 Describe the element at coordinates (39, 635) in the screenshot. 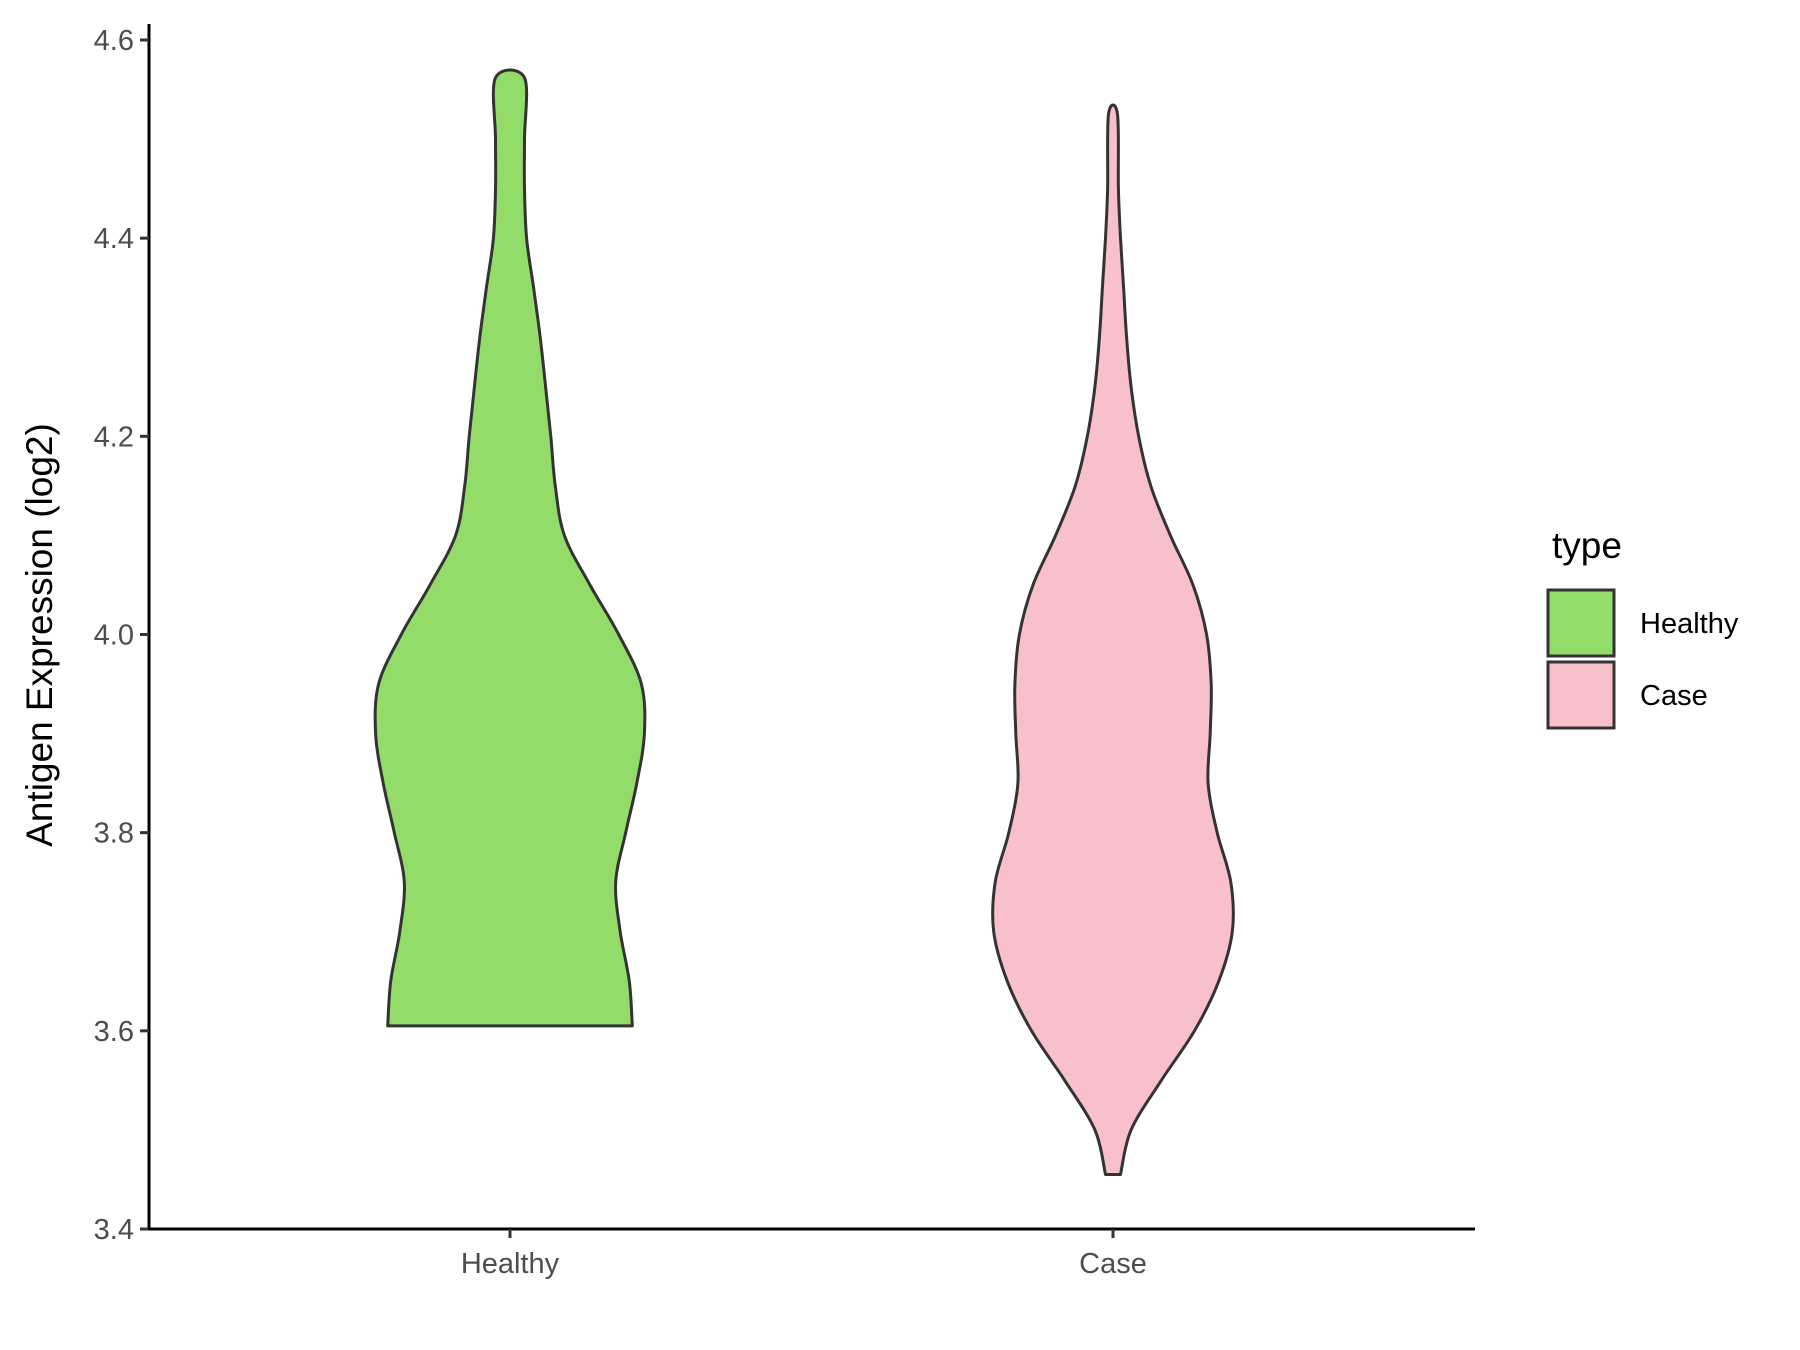

I see `y-axis-title: Antigen Expression (log2)` at that location.